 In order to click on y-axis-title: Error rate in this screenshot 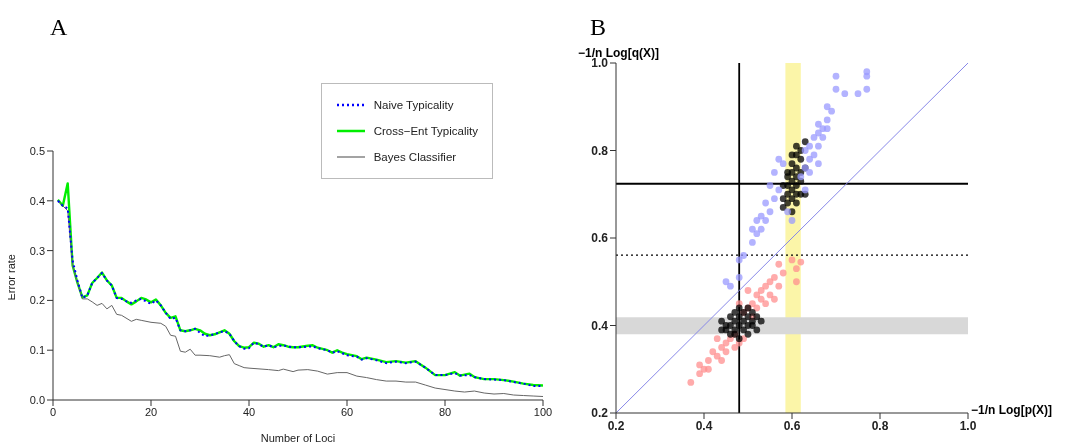, I will do `click(10, 277)`.